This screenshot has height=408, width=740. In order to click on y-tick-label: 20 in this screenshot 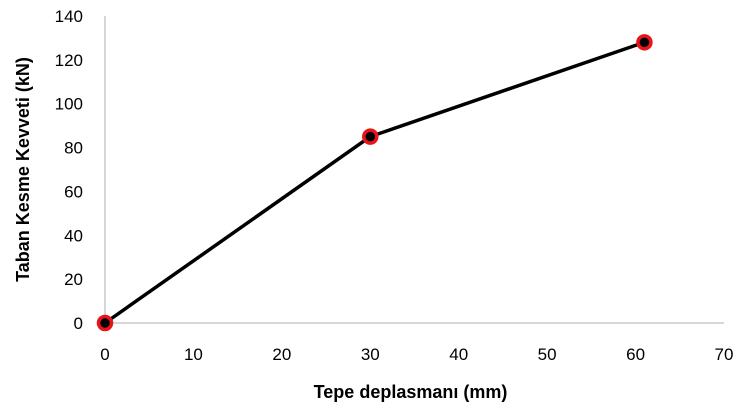, I will do `click(73, 279)`.